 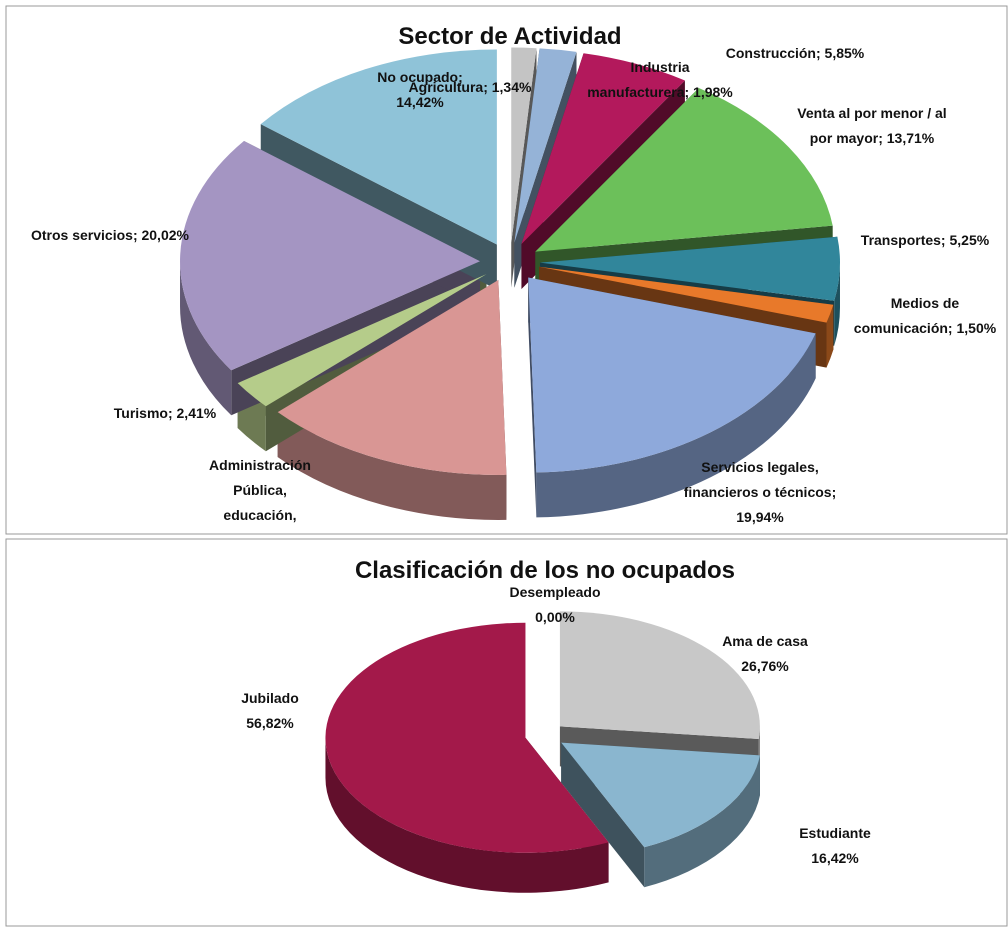 I want to click on chart-title: Sector de Actividad, so click(x=509, y=36).